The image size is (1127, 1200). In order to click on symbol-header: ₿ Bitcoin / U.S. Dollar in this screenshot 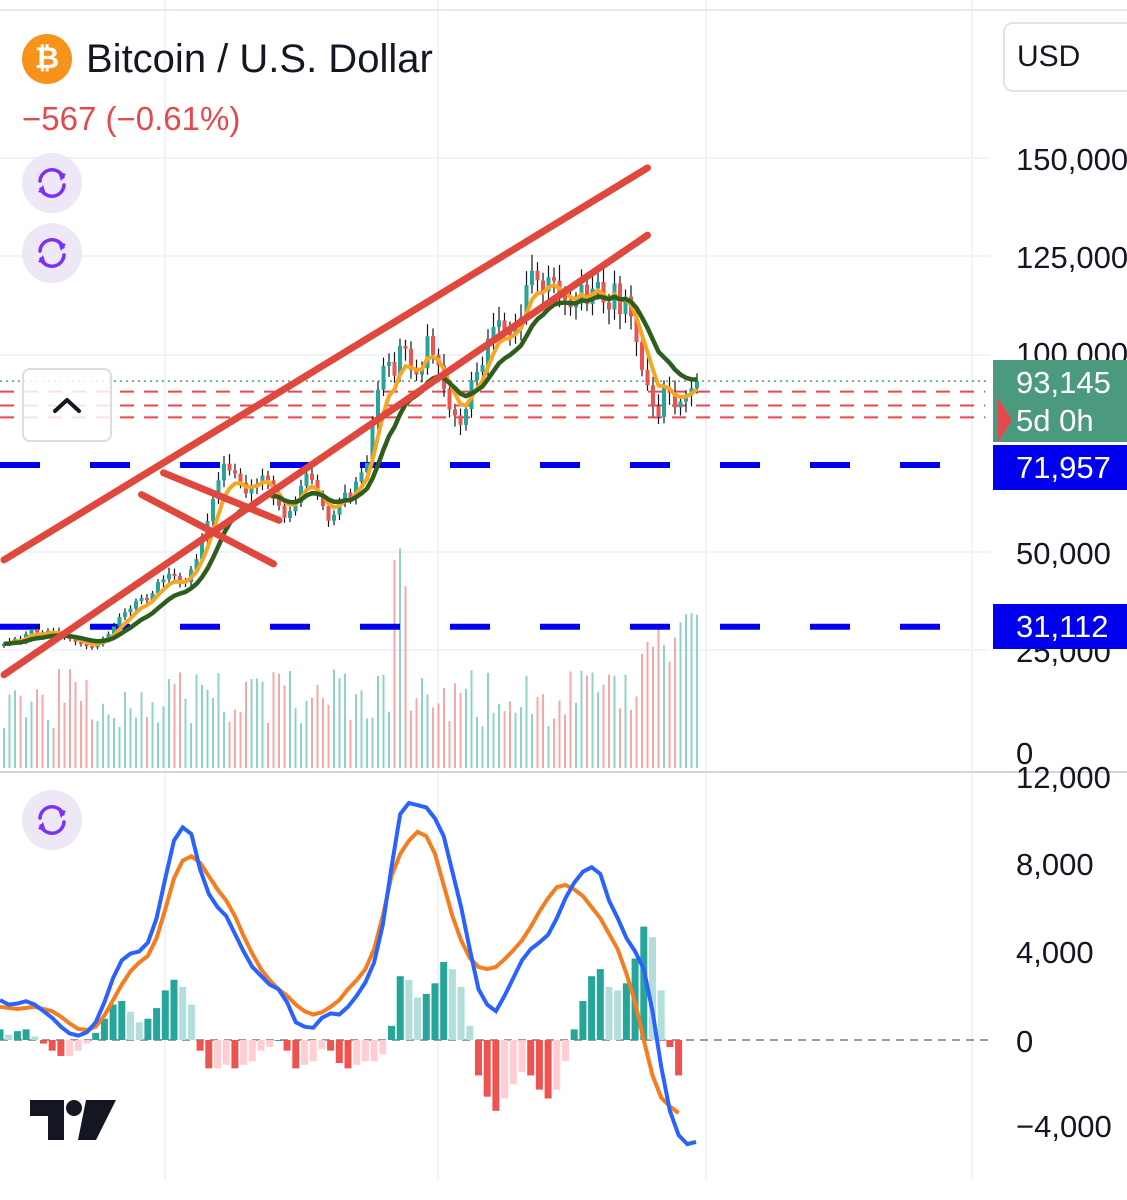, I will do `click(227, 59)`.